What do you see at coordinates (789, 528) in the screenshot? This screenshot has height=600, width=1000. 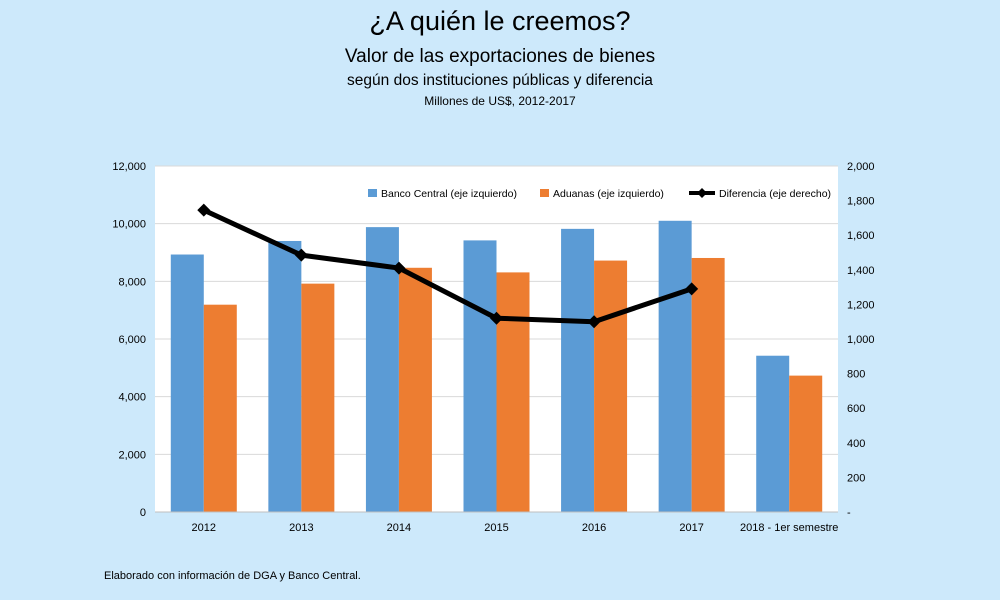 I see `x-tick-label: 2018 - 1er semestre` at bounding box center [789, 528].